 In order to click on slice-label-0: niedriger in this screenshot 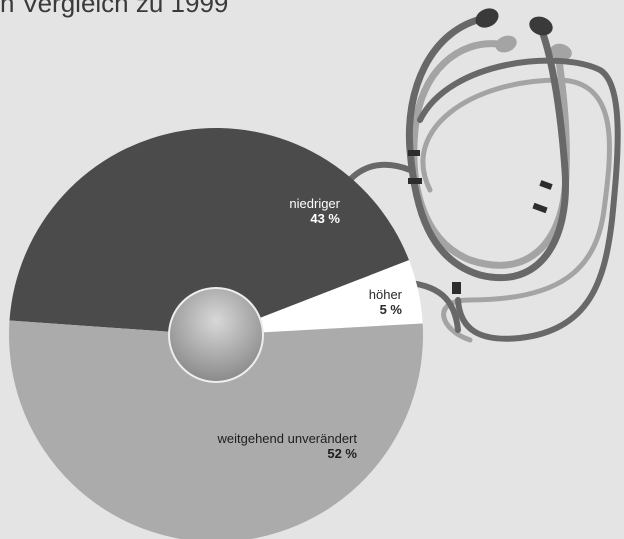, I will do `click(314, 203)`.